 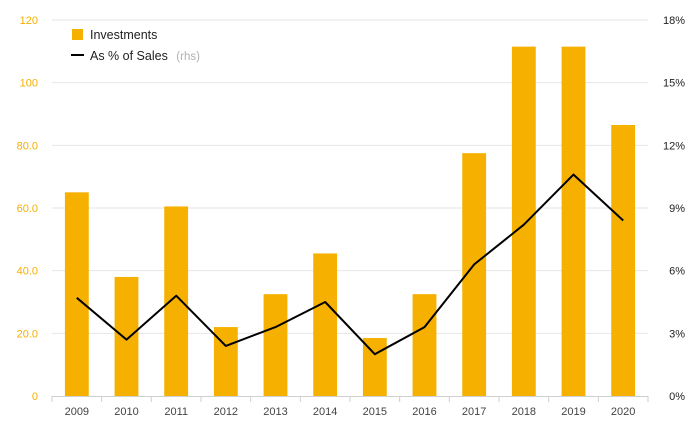 I want to click on bar-2011, so click(x=176, y=301).